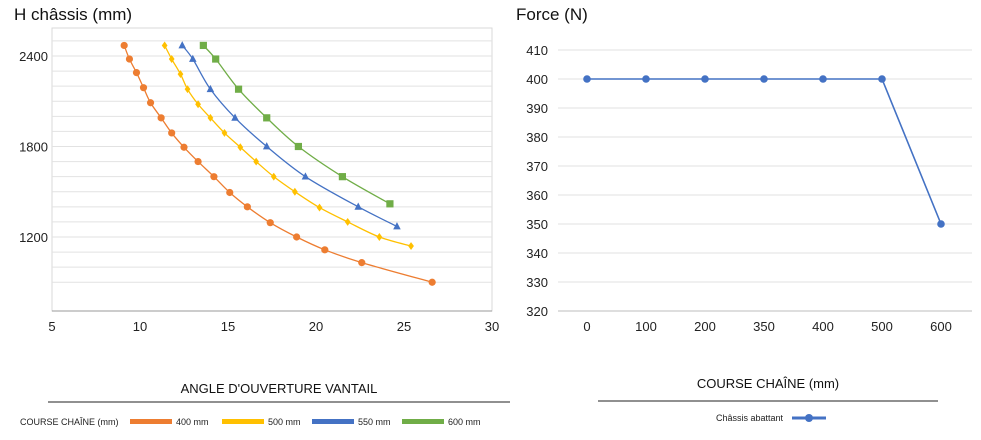 This screenshot has height=440, width=981. I want to click on force-chart-y-tick-label: 410, so click(537, 50).